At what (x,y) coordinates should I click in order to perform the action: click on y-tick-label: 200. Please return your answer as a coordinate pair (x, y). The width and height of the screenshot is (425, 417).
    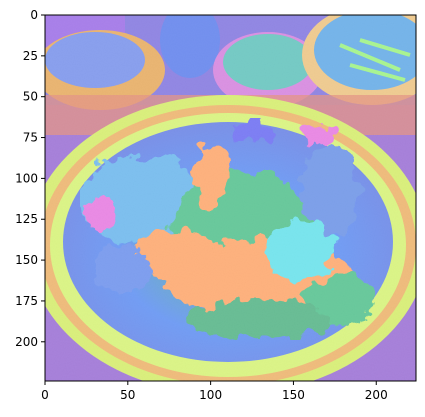
    Looking at the image, I should click on (26, 342).